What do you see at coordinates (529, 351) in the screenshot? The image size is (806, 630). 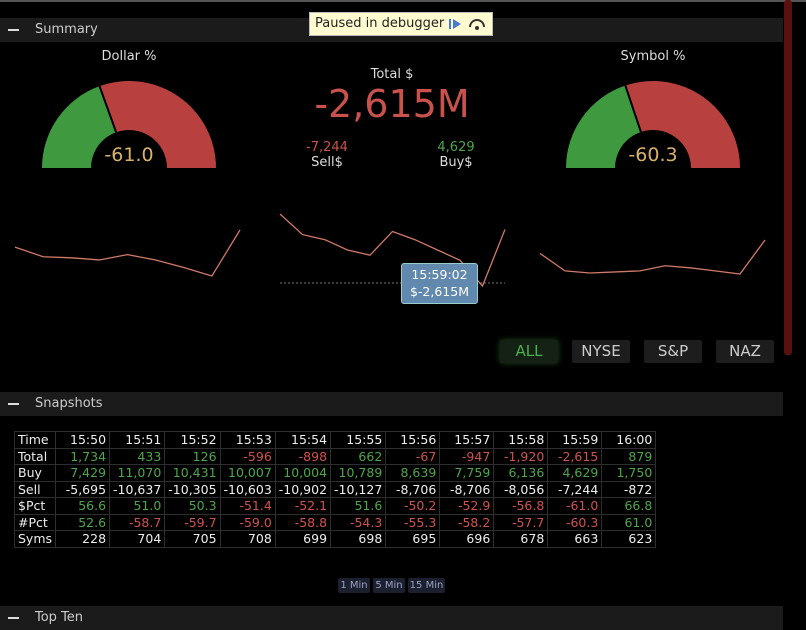 I see `filter-button: ALL` at bounding box center [529, 351].